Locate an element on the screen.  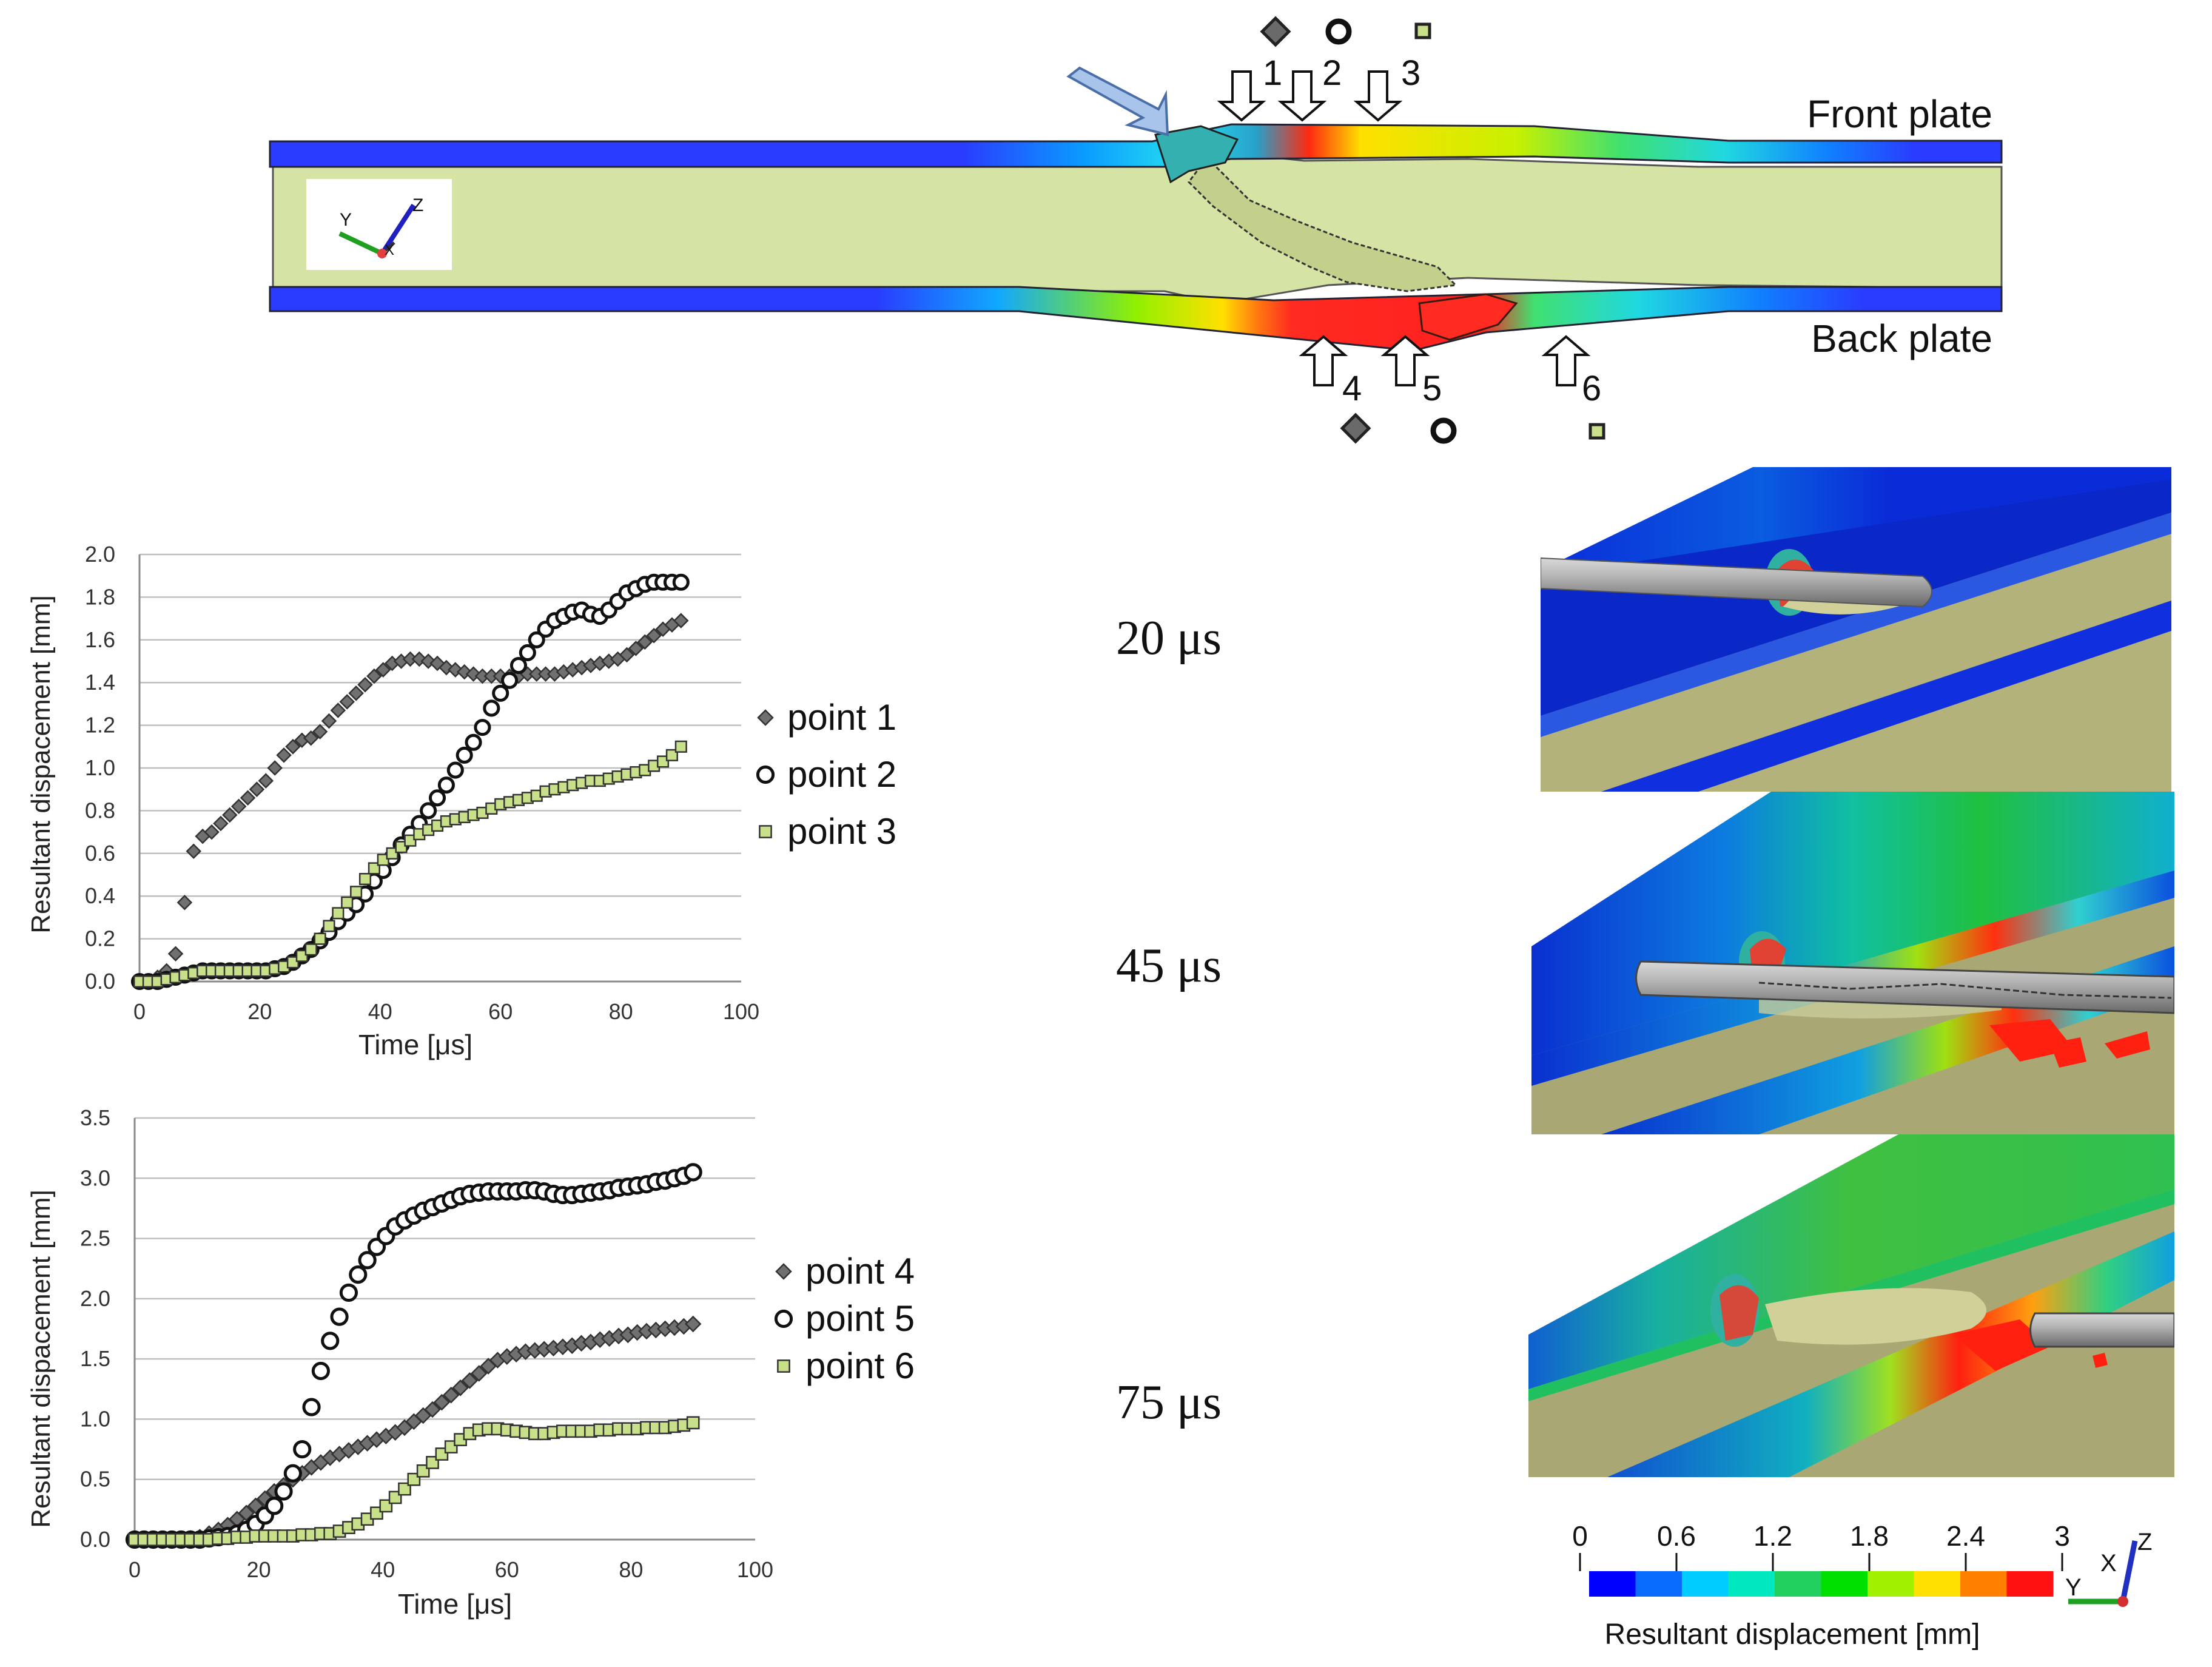
y-tick-label: 2.0 is located at coordinates (100, 554).